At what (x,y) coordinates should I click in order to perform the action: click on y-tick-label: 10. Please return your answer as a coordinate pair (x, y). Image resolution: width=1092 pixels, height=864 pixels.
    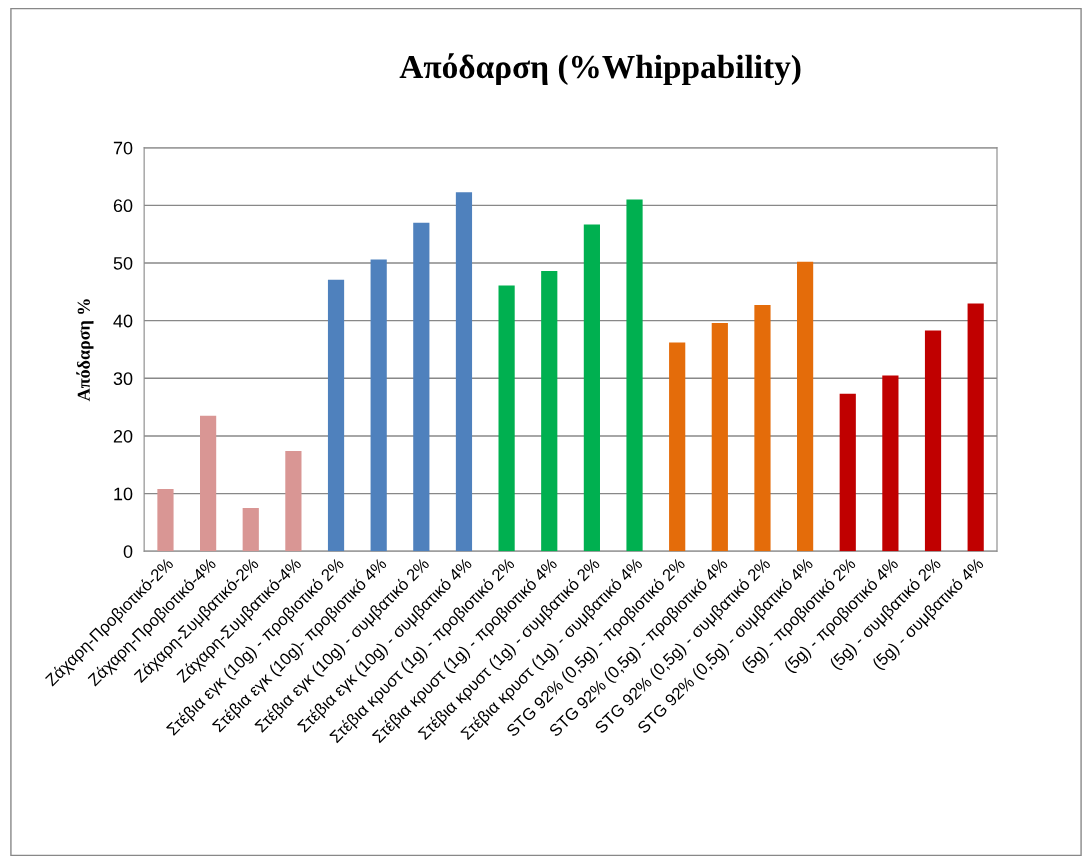
    Looking at the image, I should click on (123, 494).